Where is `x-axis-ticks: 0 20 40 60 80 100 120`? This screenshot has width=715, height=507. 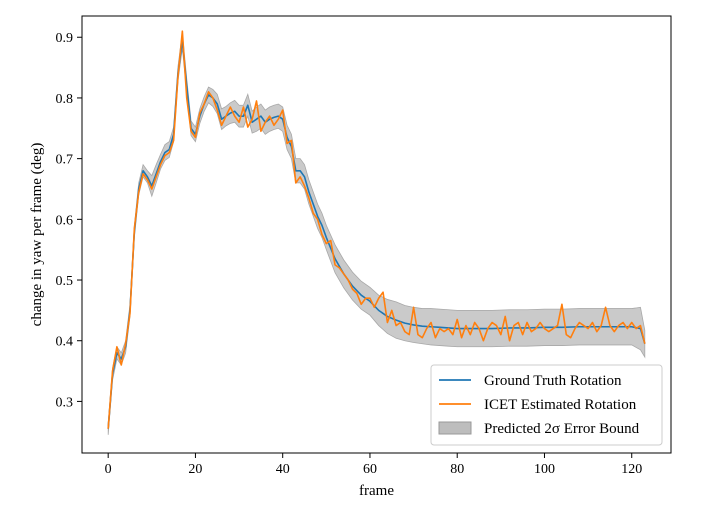 x-axis-ticks: 0 20 40 60 80 100 120 is located at coordinates (373, 465).